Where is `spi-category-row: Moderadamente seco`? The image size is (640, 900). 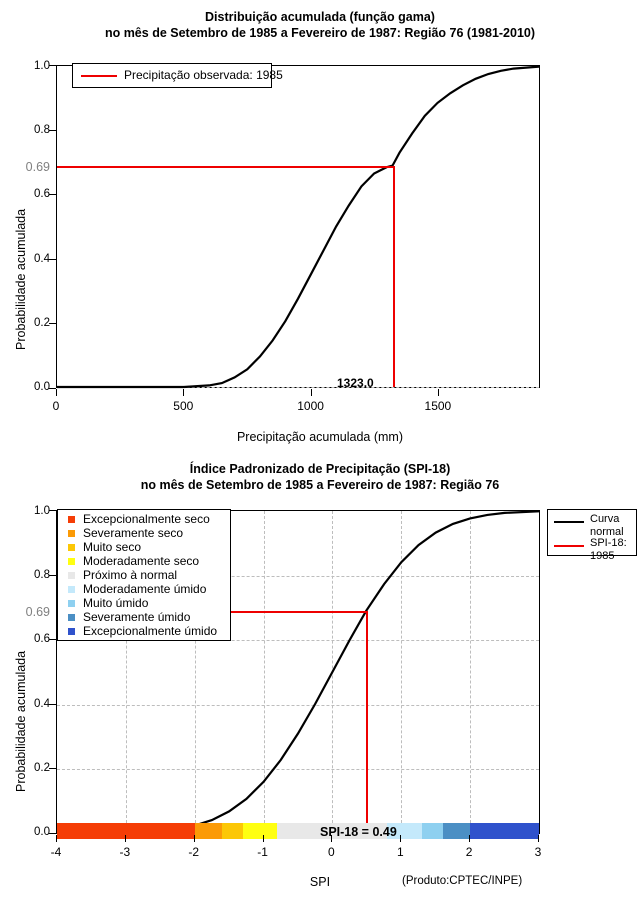
spi-category-row: Moderadamente seco is located at coordinates (144, 561).